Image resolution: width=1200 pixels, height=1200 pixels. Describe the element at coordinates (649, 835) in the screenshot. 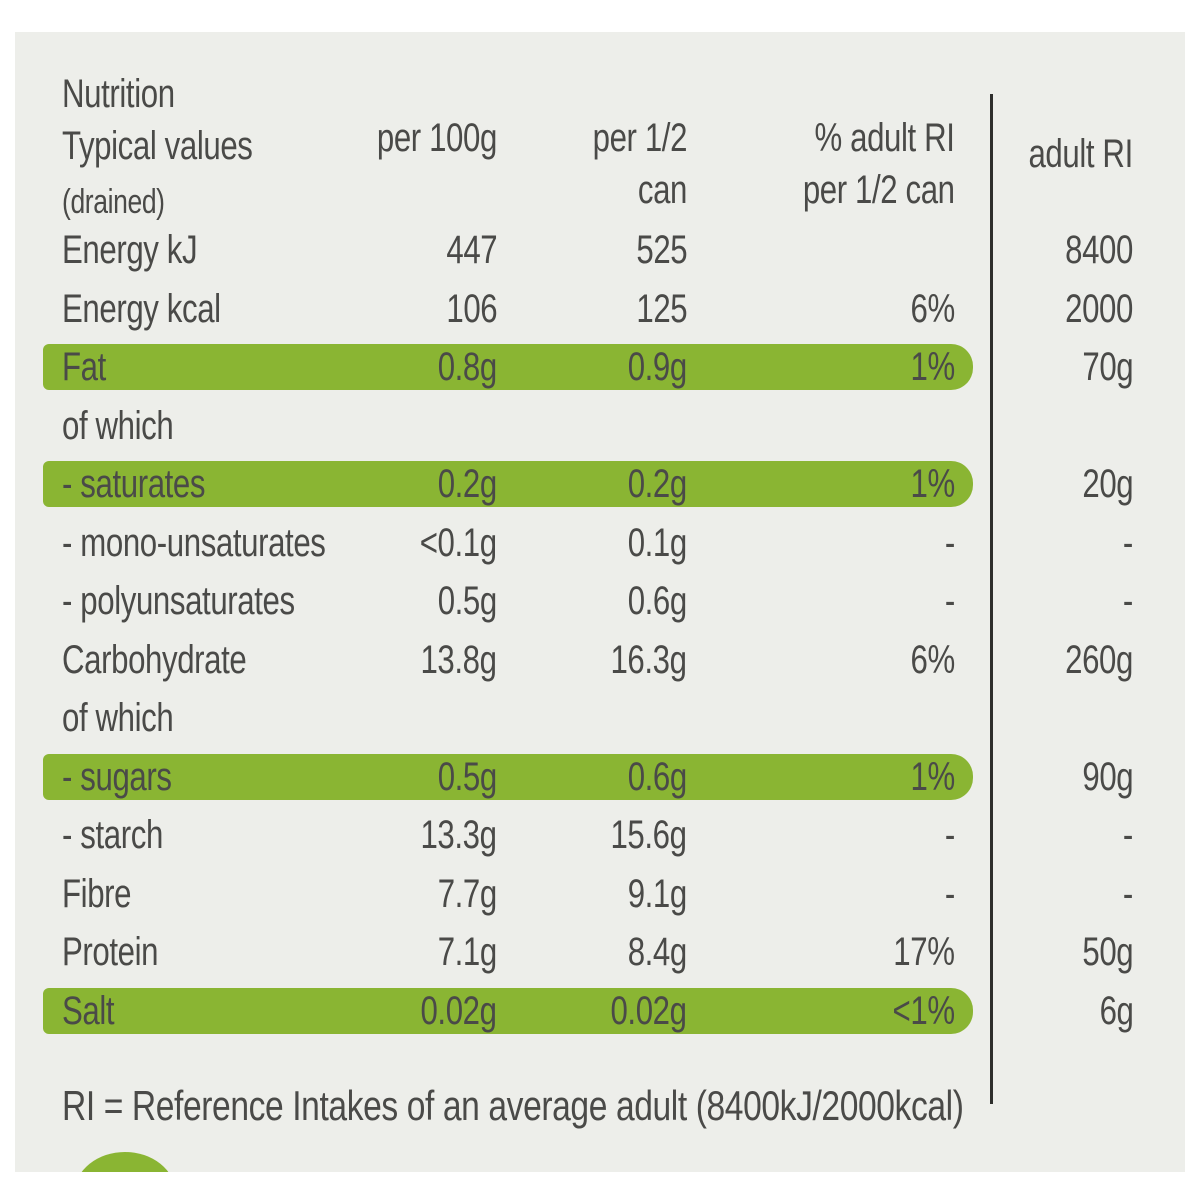

I see `row-perhalf: 15.6g` at that location.